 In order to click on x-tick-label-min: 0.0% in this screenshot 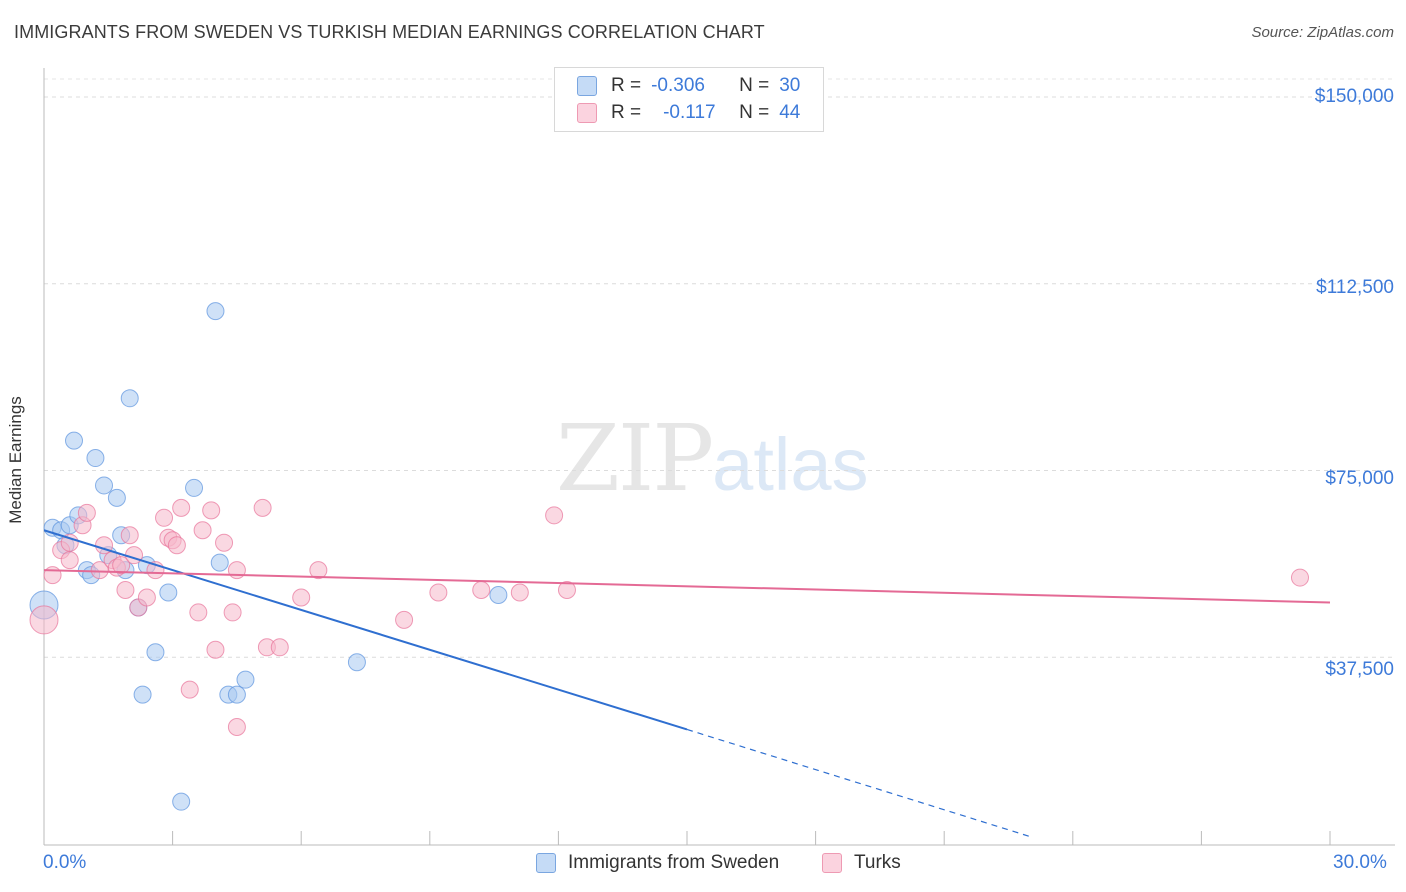, I will do `click(65, 862)`.